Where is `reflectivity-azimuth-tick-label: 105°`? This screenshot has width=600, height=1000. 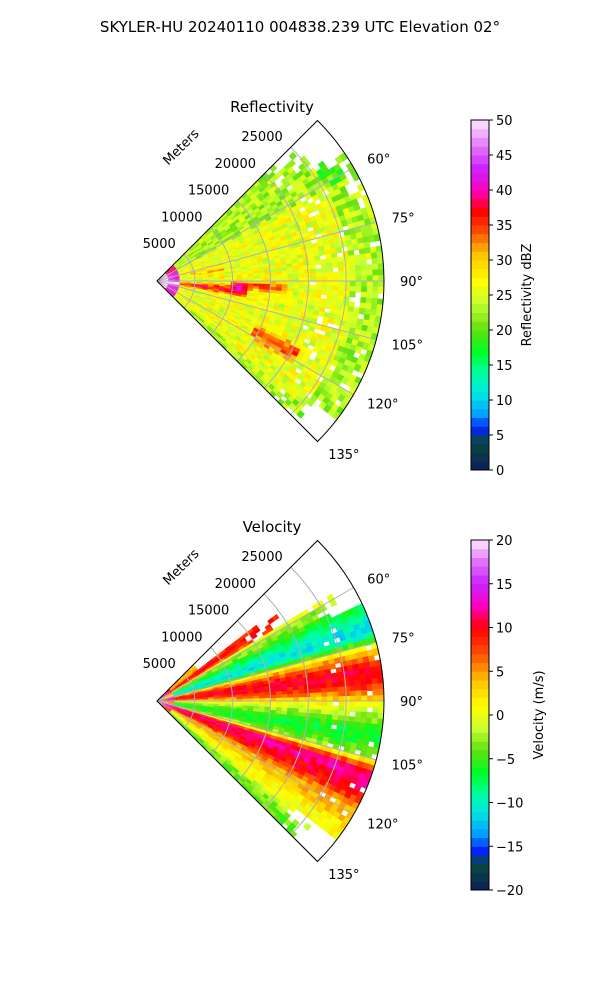
reflectivity-azimuth-tick-label: 105° is located at coordinates (407, 345).